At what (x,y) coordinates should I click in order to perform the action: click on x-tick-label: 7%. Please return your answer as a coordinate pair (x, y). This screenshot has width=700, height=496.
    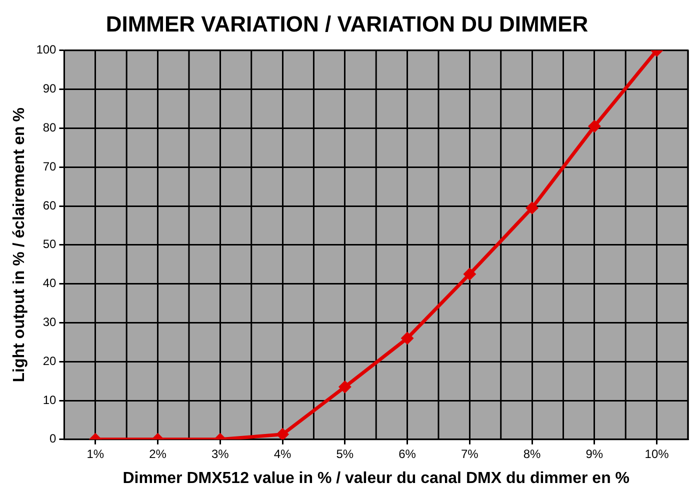
    Looking at the image, I should click on (470, 453).